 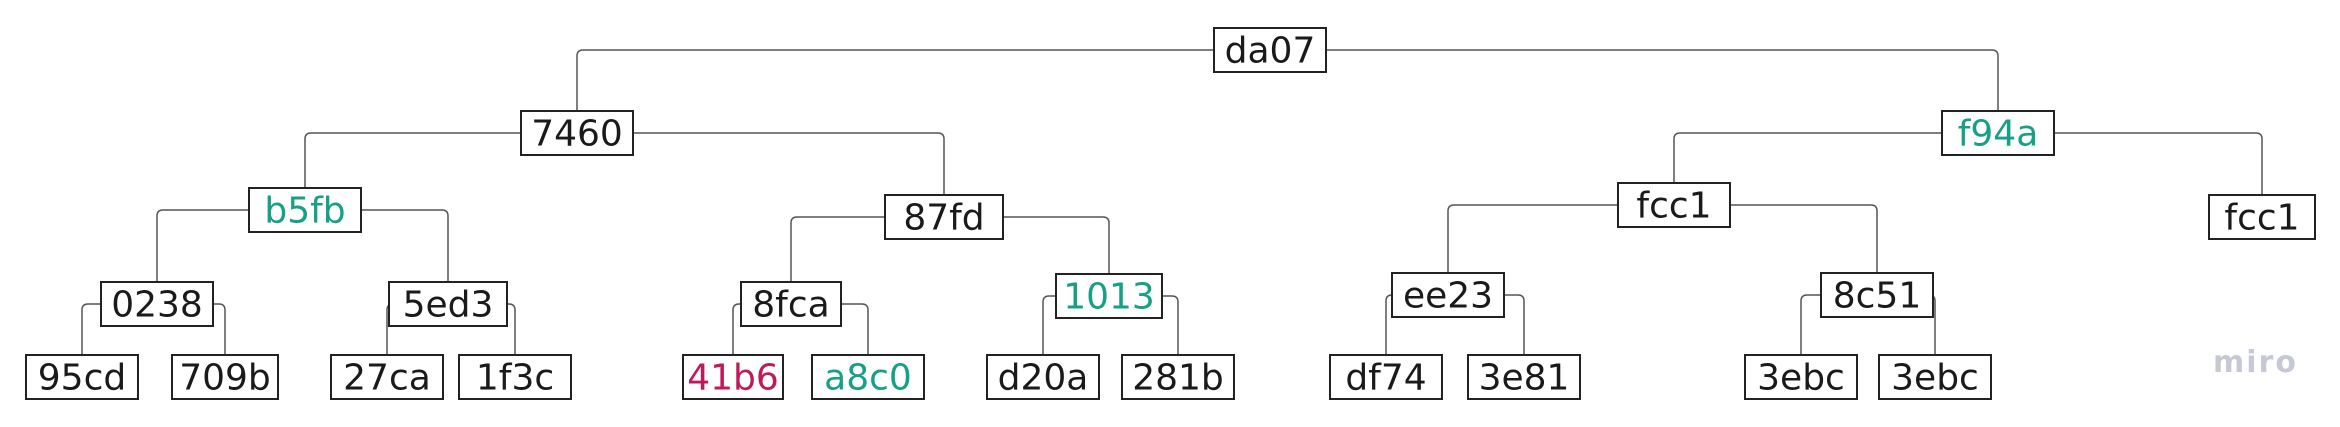 I want to click on tree-node-label: 87fd, so click(x=943, y=218).